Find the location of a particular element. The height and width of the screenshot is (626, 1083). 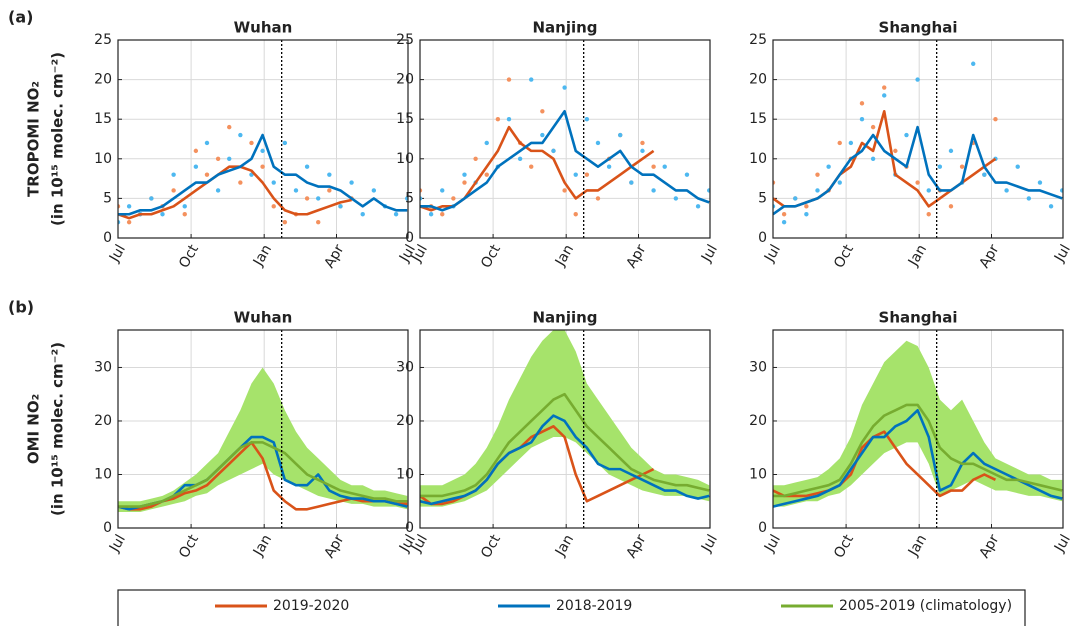

chart-title: Nanjing is located at coordinates (564, 318).